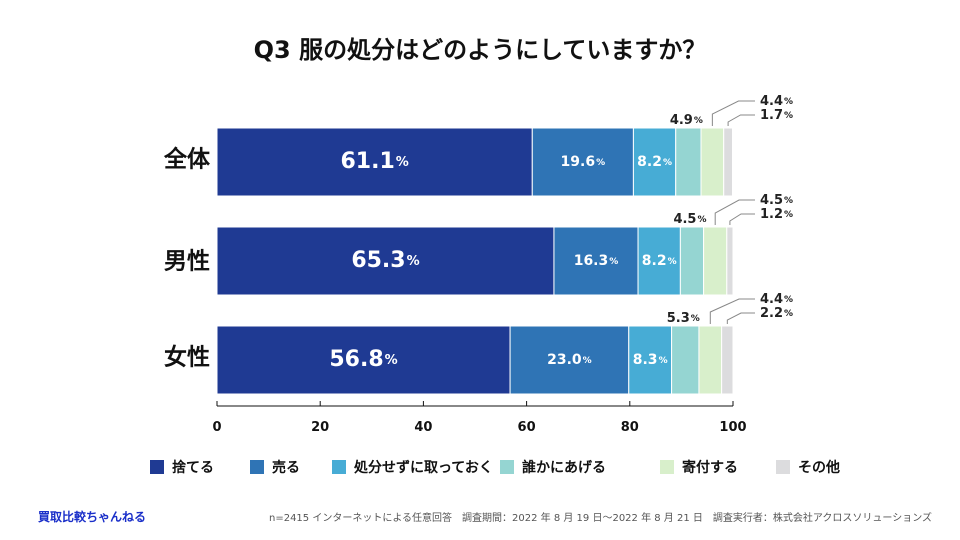 The width and height of the screenshot is (960, 540). What do you see at coordinates (286, 467) in the screenshot?
I see `legend-label: 売る` at bounding box center [286, 467].